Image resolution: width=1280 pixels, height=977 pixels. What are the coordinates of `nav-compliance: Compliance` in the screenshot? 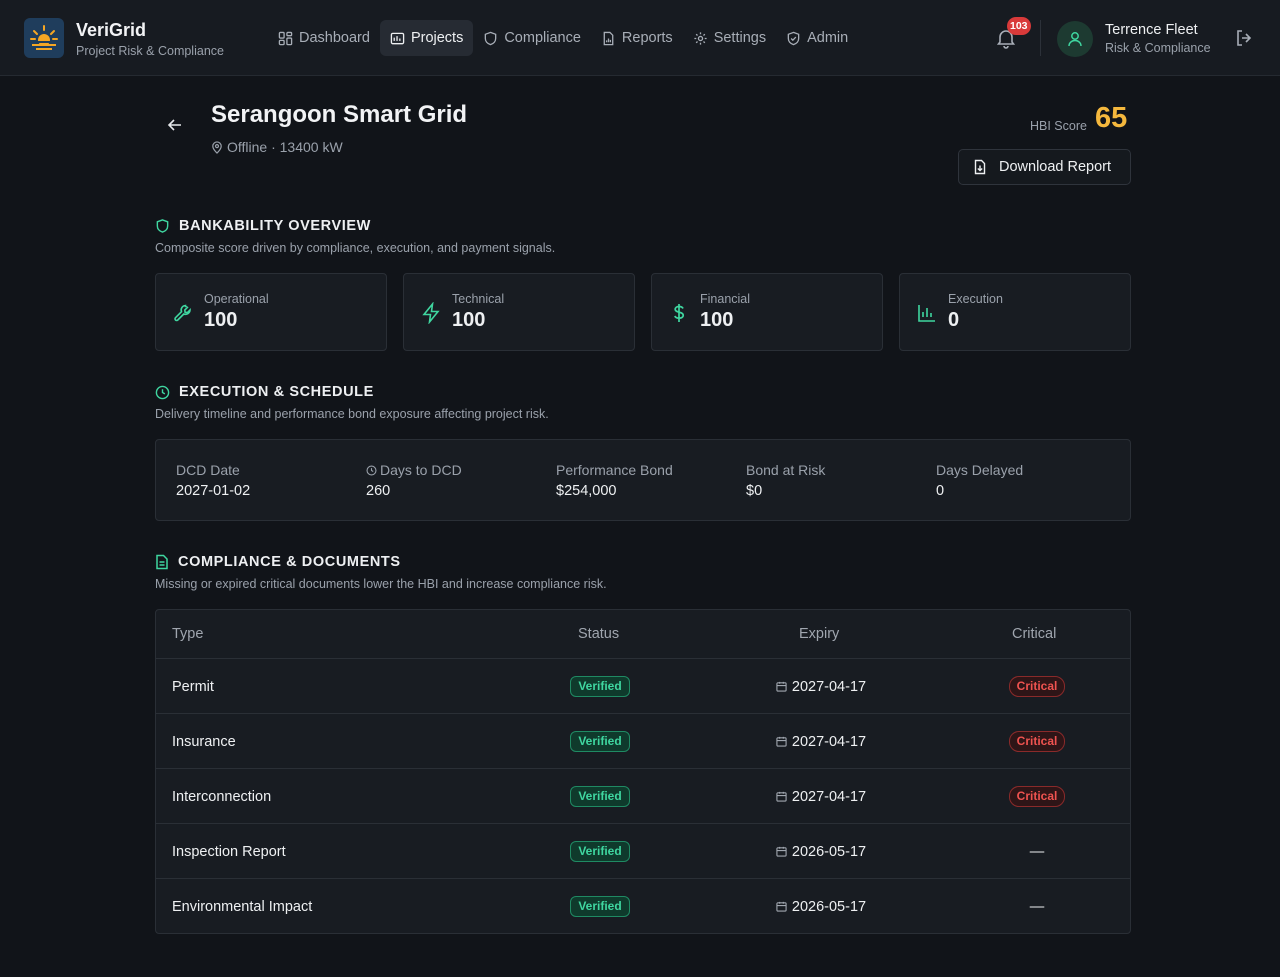 It's located at (532, 38).